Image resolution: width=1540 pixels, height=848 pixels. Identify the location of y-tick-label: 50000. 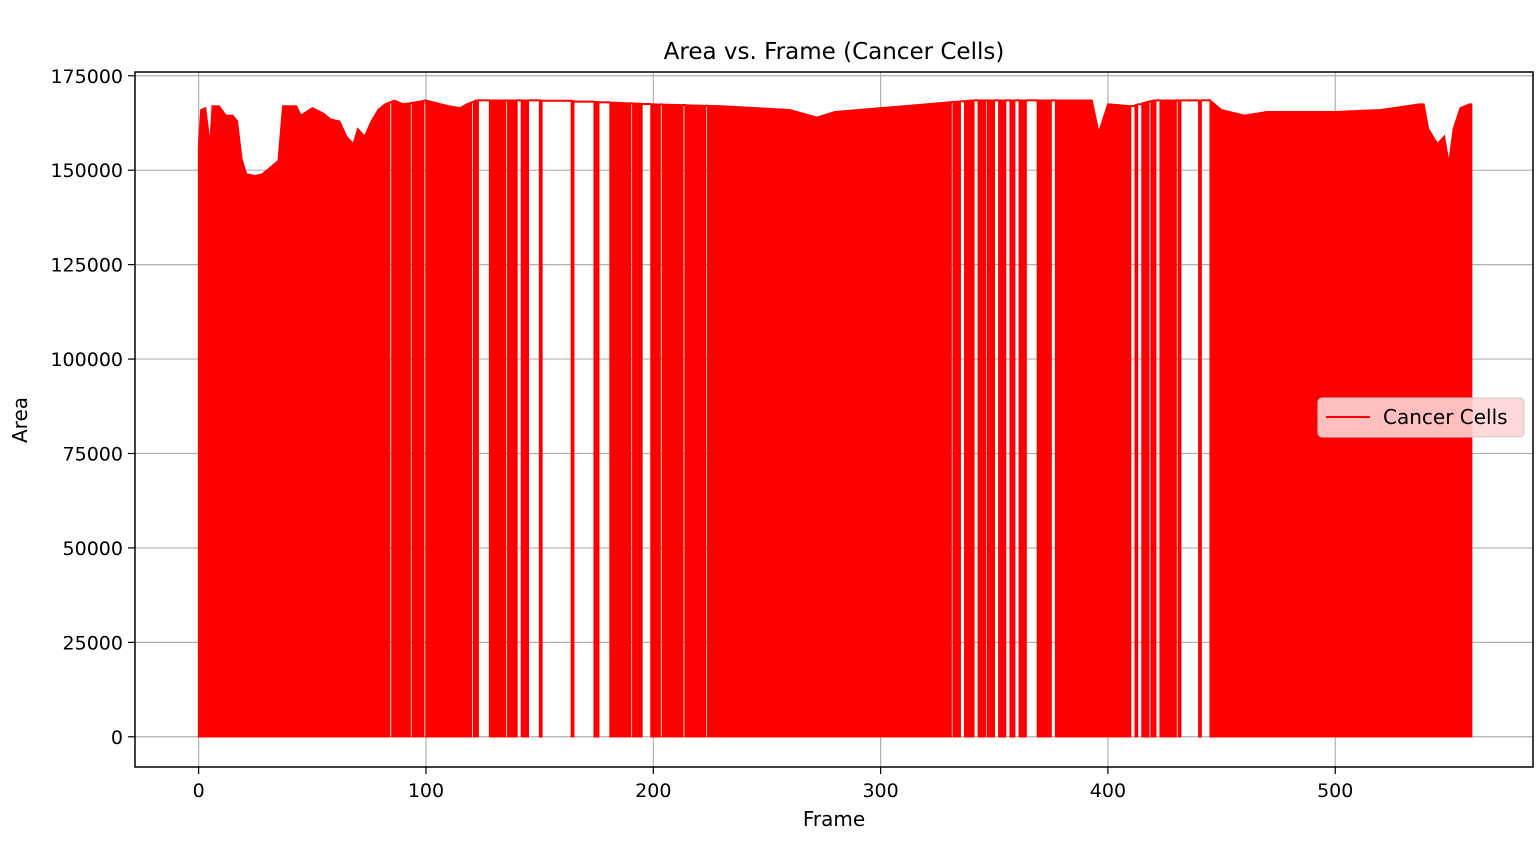
(93, 549).